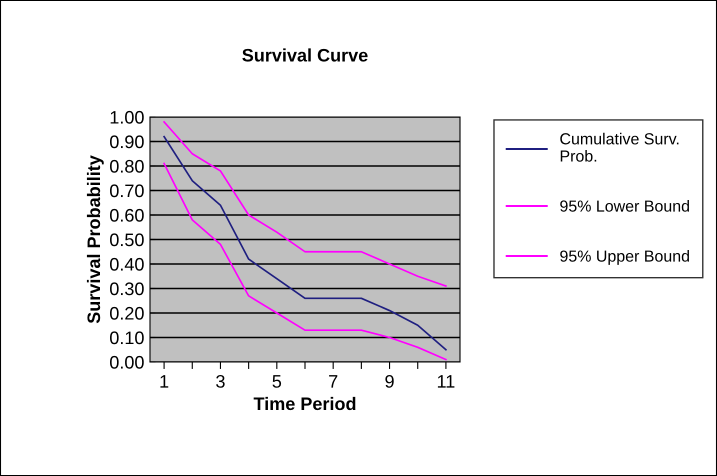 The width and height of the screenshot is (717, 476). What do you see at coordinates (446, 381) in the screenshot?
I see `x-tick-label: 11` at bounding box center [446, 381].